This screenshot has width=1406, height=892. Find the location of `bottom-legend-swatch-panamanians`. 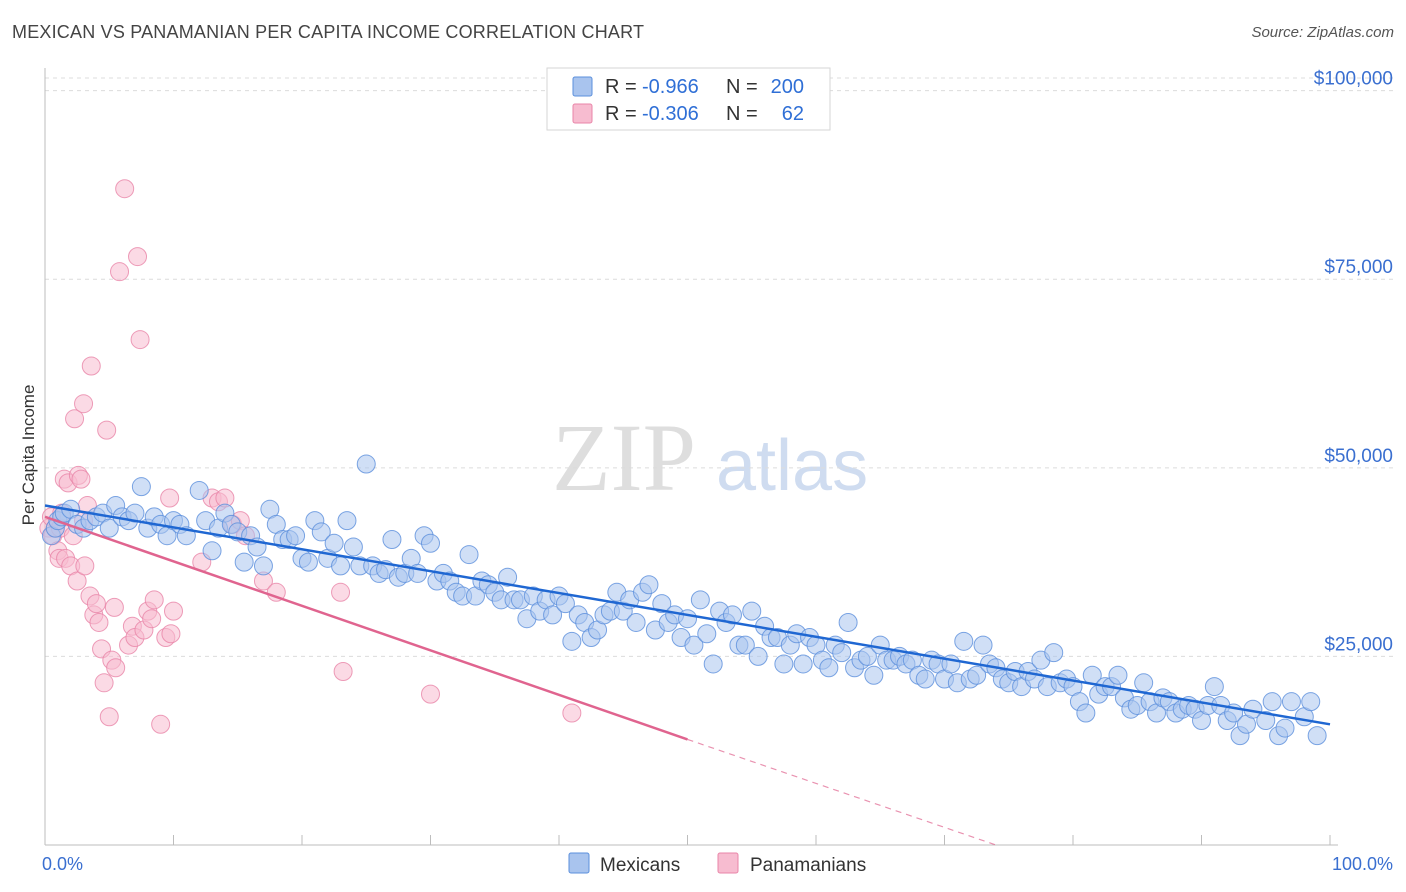

bottom-legend-swatch-panamanians is located at coordinates (728, 863).